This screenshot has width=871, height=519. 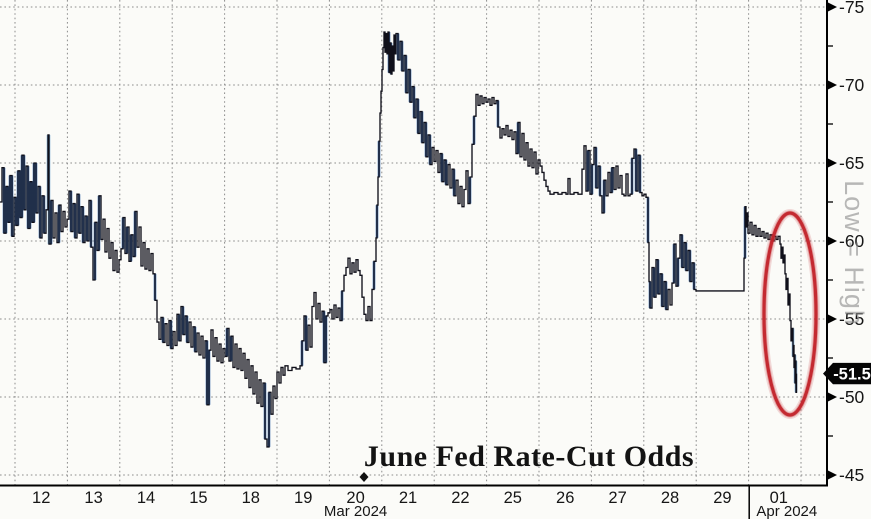 I want to click on x-axis-month-label: Apr 2024, so click(x=786, y=511).